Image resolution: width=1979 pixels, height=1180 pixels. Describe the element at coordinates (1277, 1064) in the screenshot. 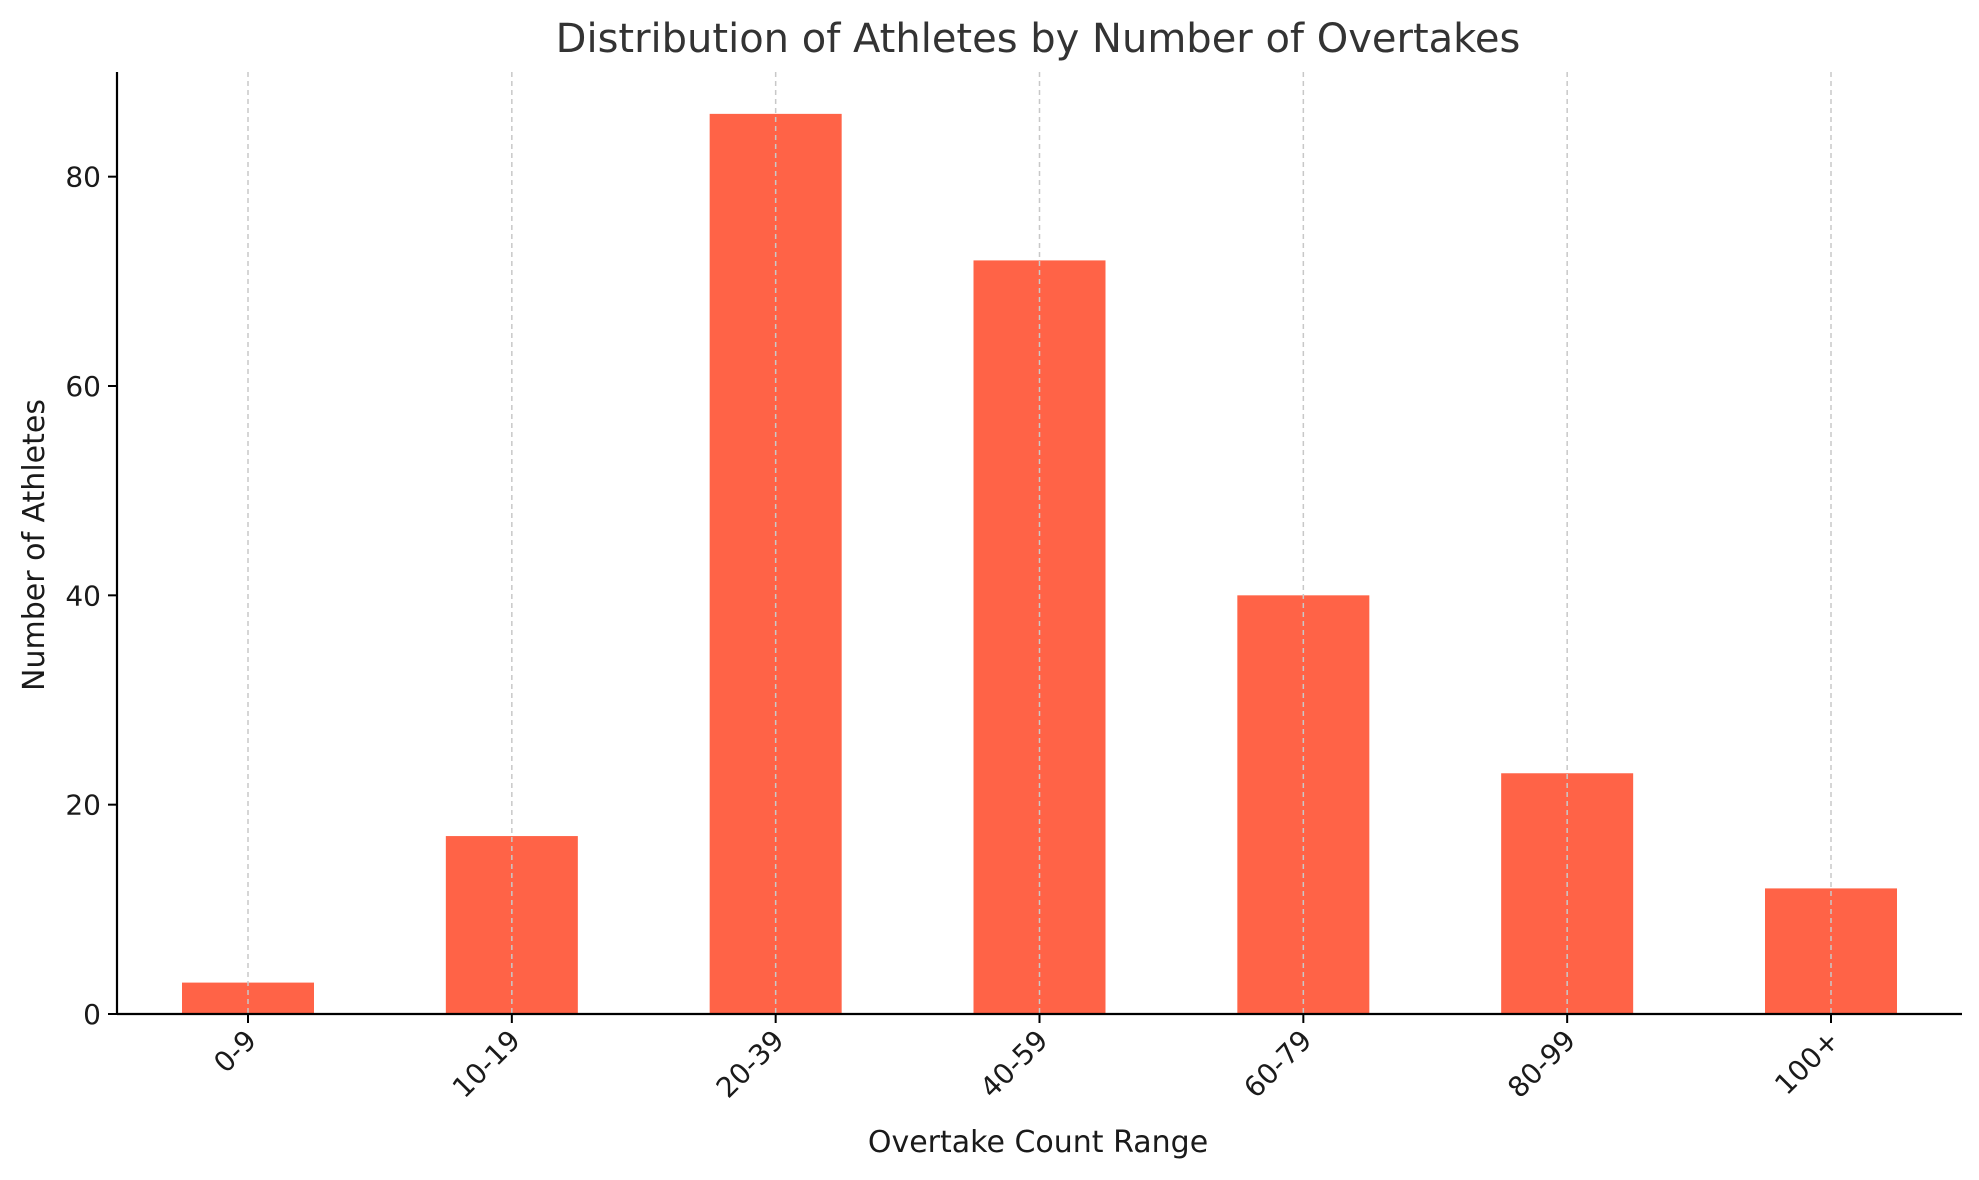

I see `x-tick-label-60-79: 60-79` at that location.